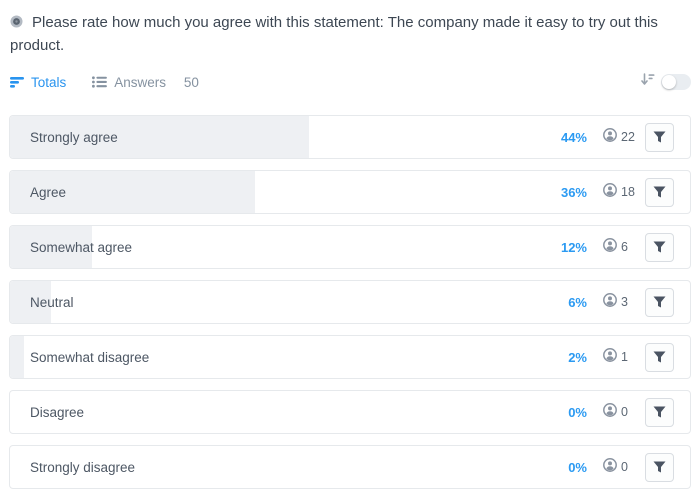 The height and width of the screenshot is (491, 700). What do you see at coordinates (17, 82) in the screenshot?
I see `bars-icon` at bounding box center [17, 82].